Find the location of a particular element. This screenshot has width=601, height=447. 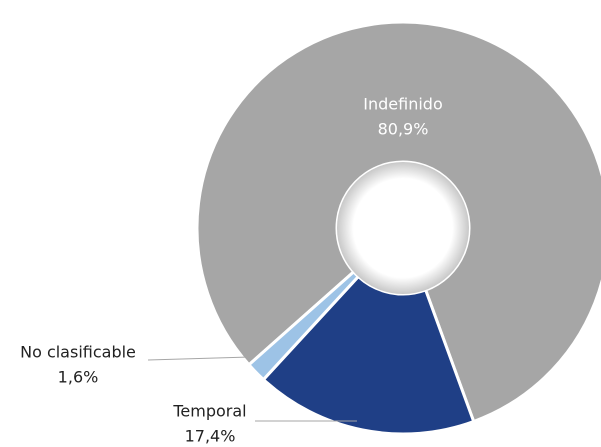

value-label: 80,9% is located at coordinates (403, 129).